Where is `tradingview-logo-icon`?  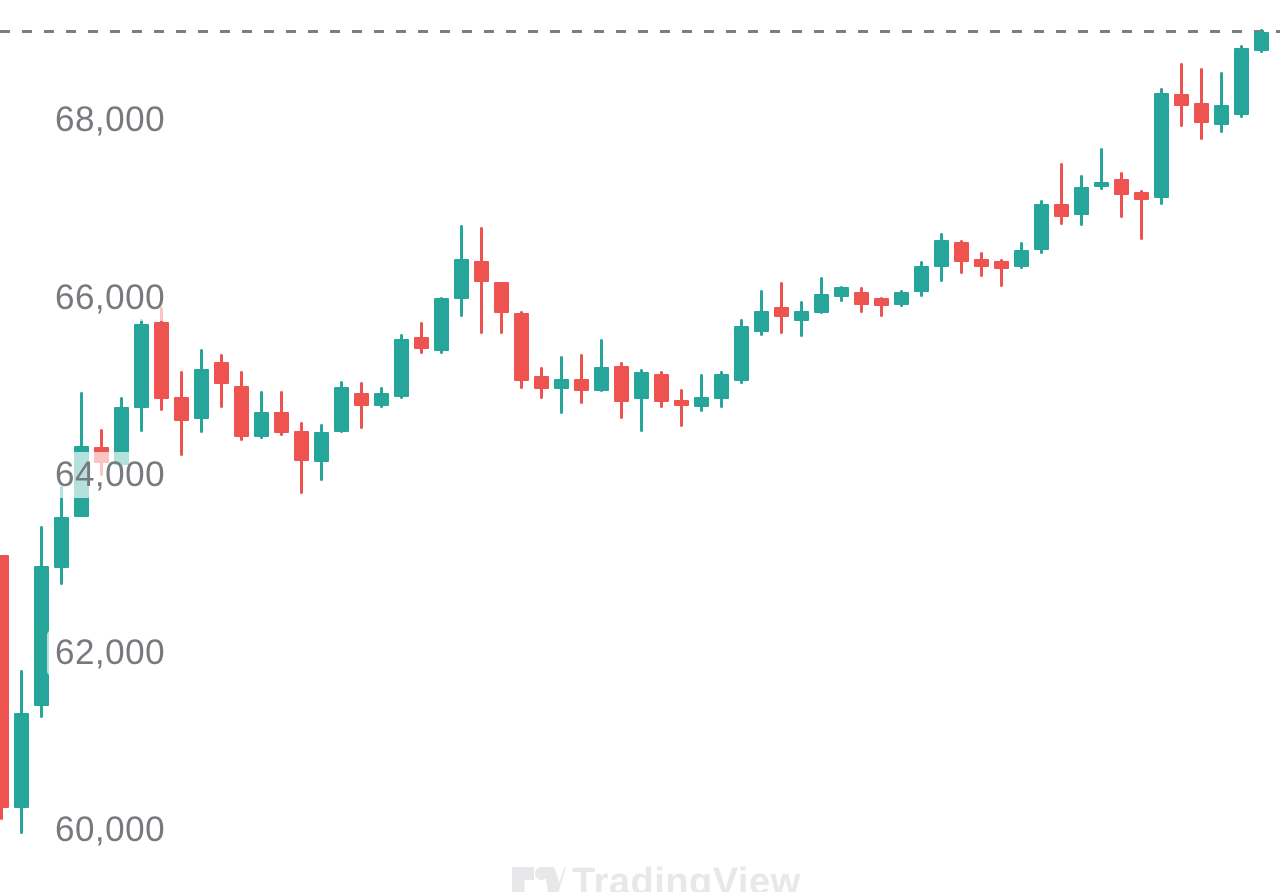 tradingview-logo-icon is located at coordinates (539, 879).